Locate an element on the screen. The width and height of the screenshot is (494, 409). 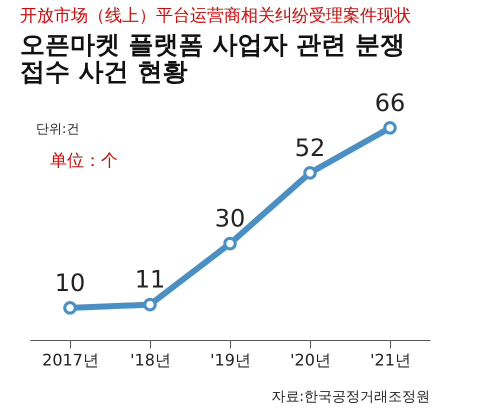
chart-subtitle: 오픈마켓 플랫폼 사업자 관련 분쟁 접수 사건 현황 is located at coordinates (212, 58).